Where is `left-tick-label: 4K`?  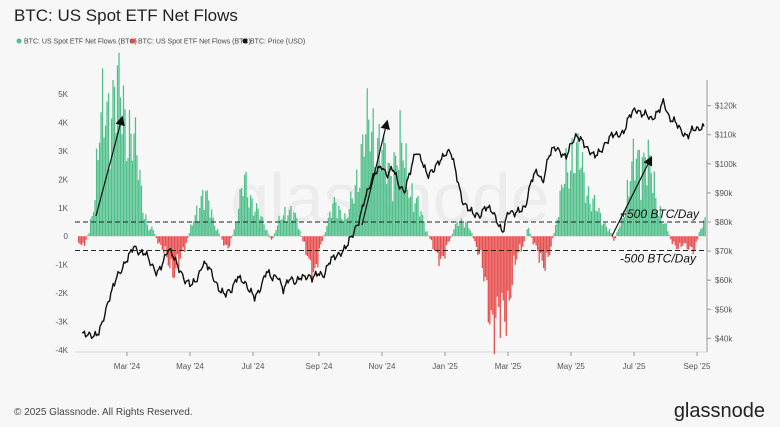 left-tick-label: 4K is located at coordinates (63, 122).